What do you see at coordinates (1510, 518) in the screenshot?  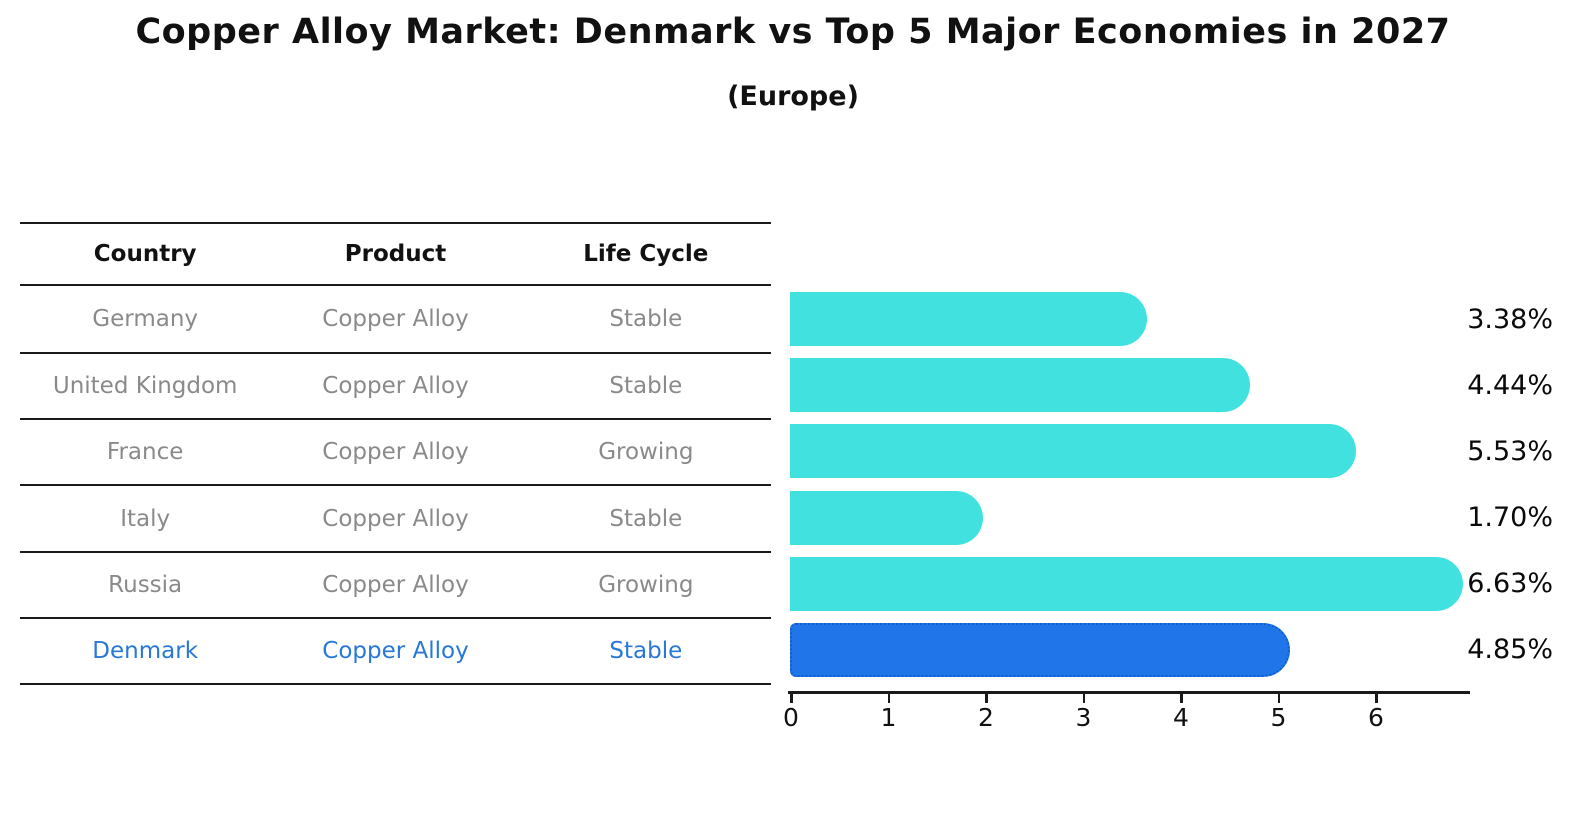 I see `value-label-italy: 1.70%` at bounding box center [1510, 518].